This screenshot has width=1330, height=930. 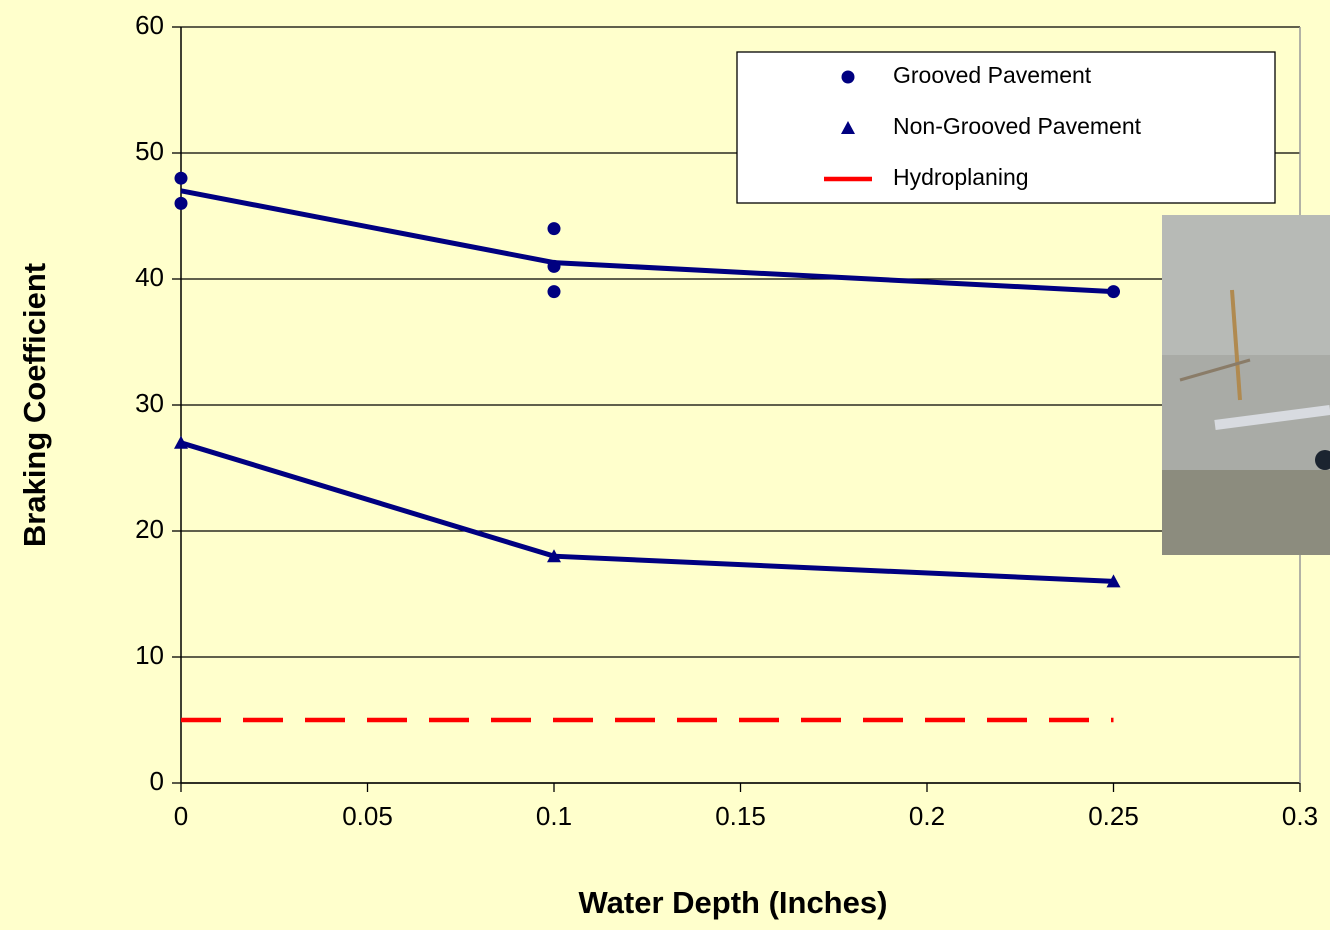 What do you see at coordinates (1113, 816) in the screenshot?
I see `x-tick-label: 0.25` at bounding box center [1113, 816].